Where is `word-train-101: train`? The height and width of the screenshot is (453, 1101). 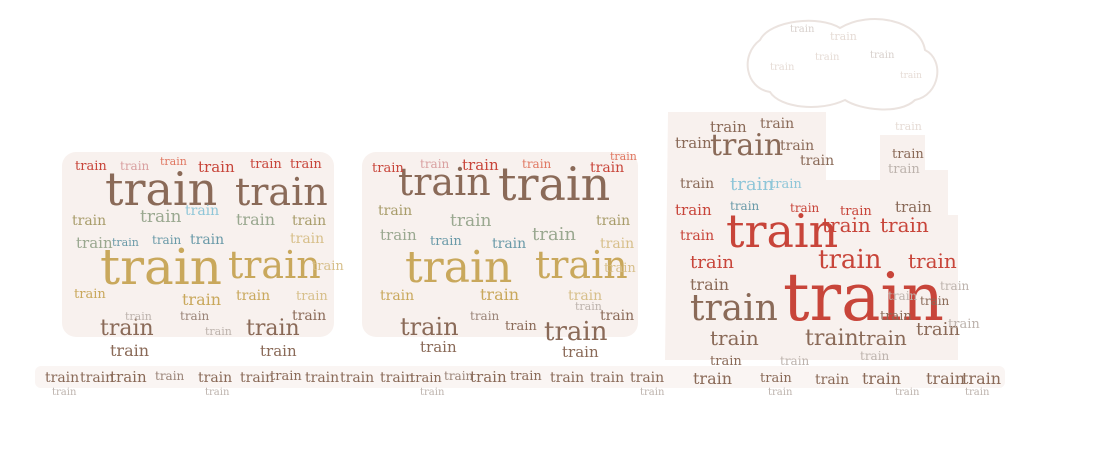 word-train-101: train is located at coordinates (802, 29).